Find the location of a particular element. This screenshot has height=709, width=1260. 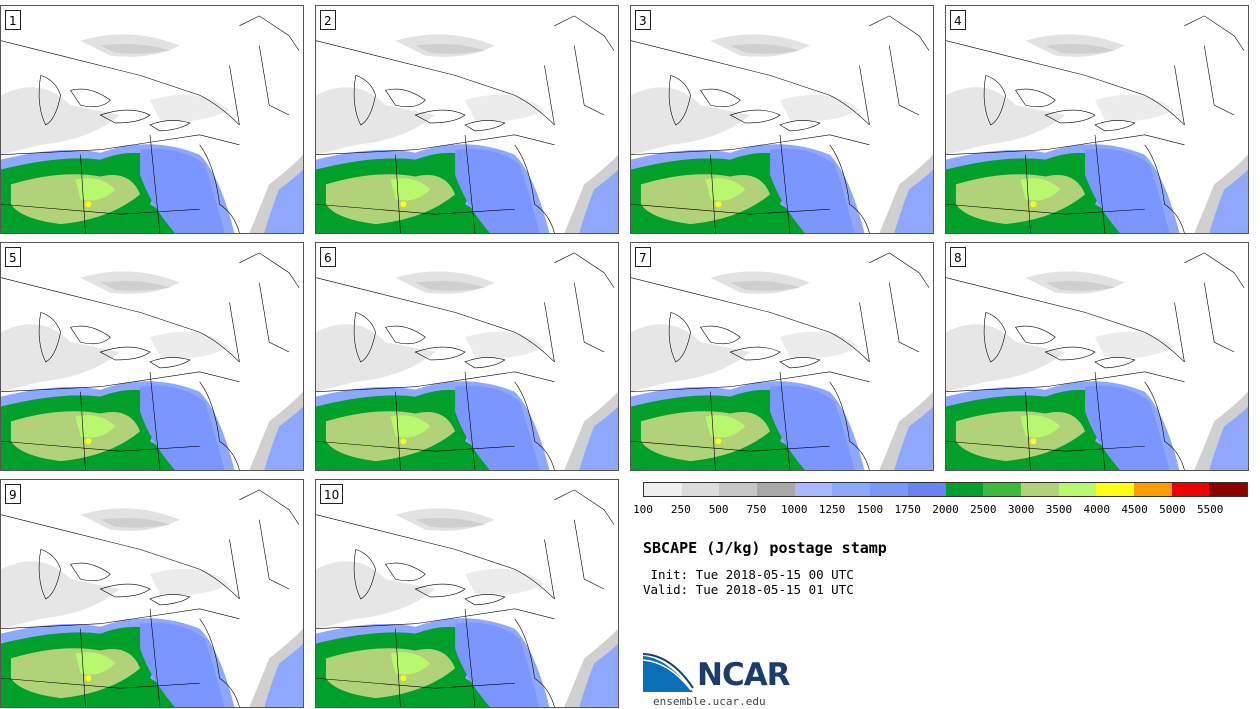

member-map-panel: 9 is located at coordinates (152, 593).